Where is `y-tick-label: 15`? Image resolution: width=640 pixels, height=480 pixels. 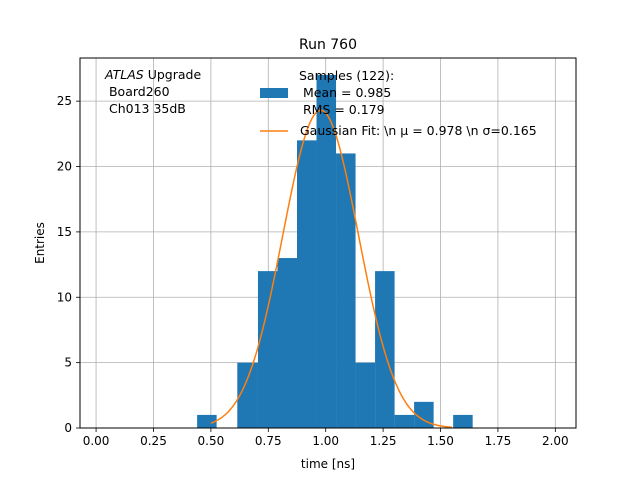
y-tick-label: 15 is located at coordinates (64, 232).